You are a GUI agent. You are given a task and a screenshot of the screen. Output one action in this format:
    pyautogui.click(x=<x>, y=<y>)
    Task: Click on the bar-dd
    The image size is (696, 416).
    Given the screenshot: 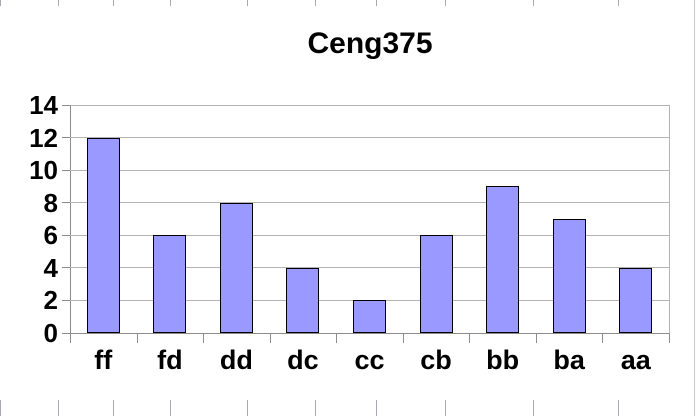 What is the action you would take?
    pyautogui.click(x=236, y=267)
    